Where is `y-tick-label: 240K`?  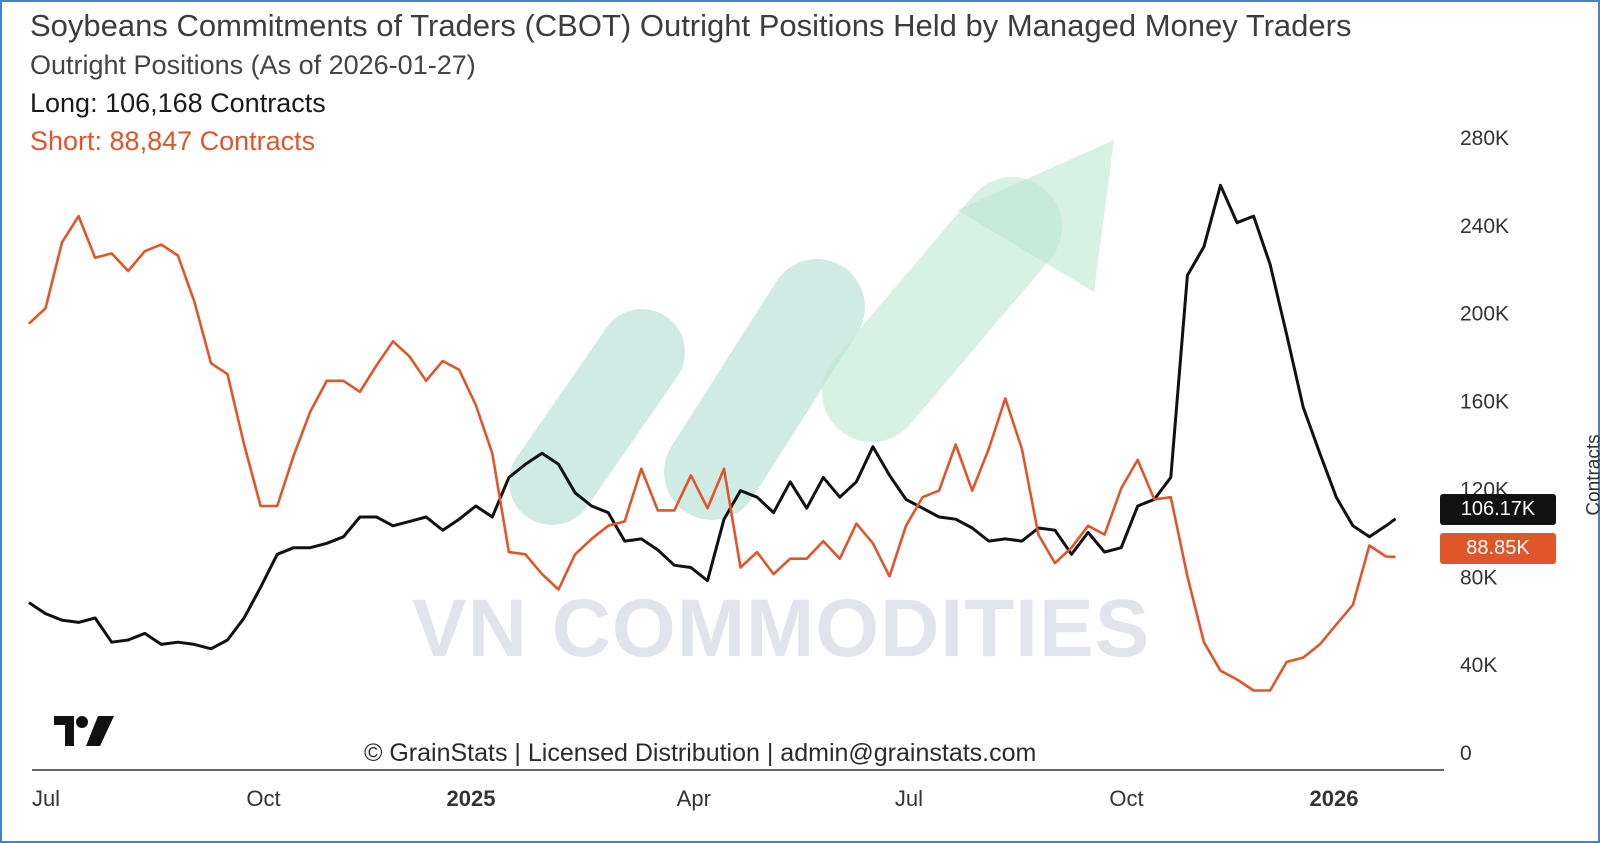
y-tick-label: 240K is located at coordinates (1484, 226).